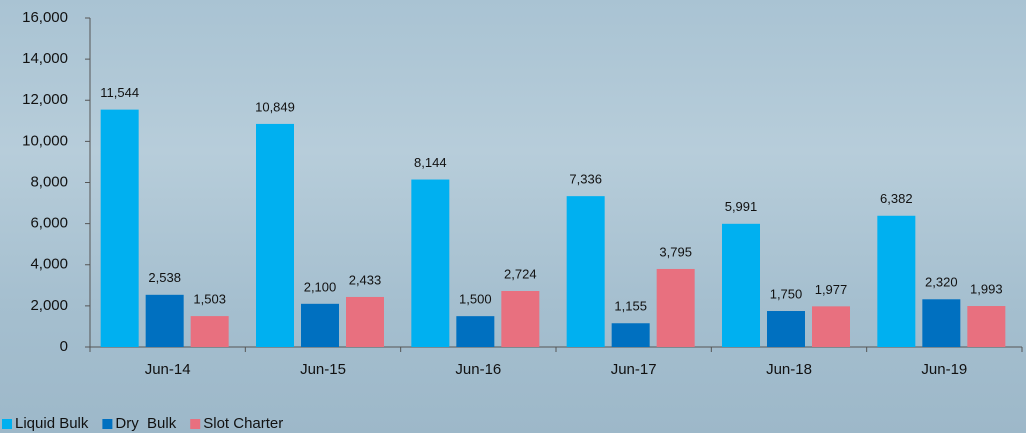 The image size is (1026, 433). Describe the element at coordinates (275, 106) in the screenshot. I see `value-label: 10,849` at that location.